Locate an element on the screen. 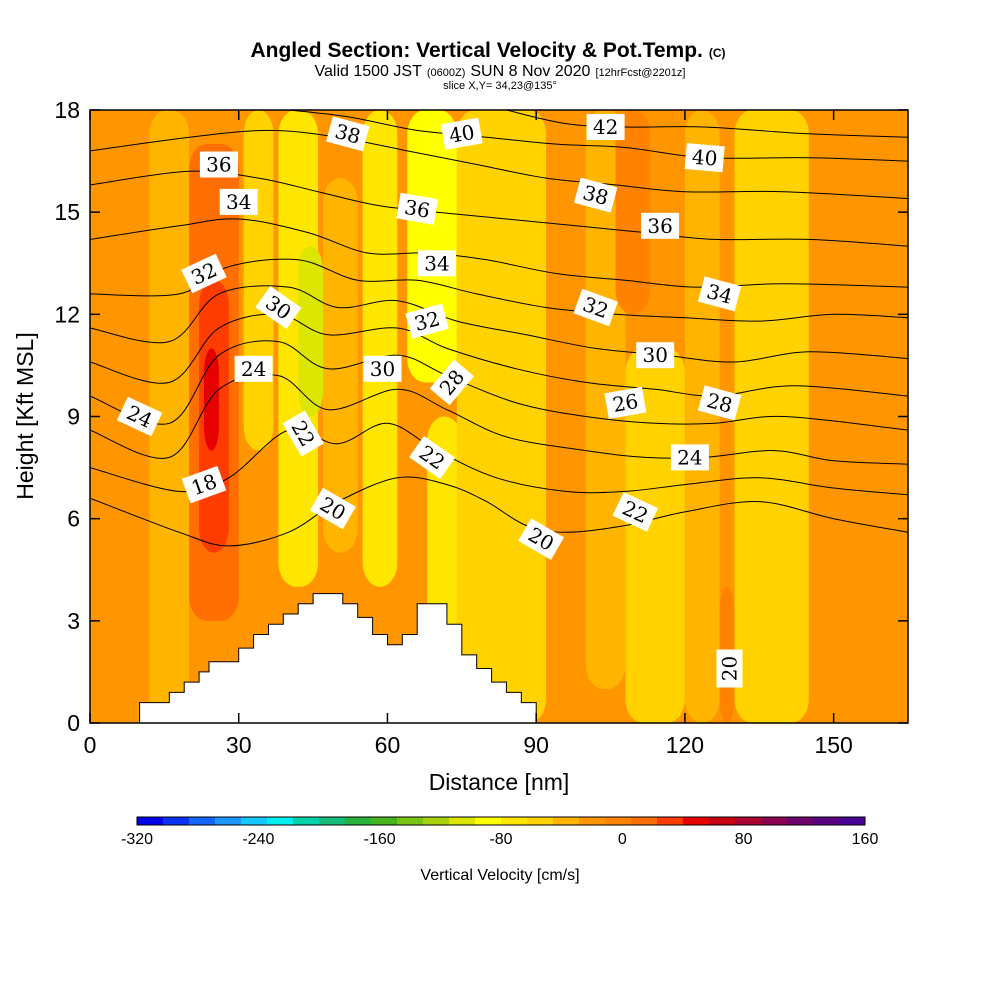 The height and width of the screenshot is (1000, 1000). terrain is located at coordinates (499, 658).